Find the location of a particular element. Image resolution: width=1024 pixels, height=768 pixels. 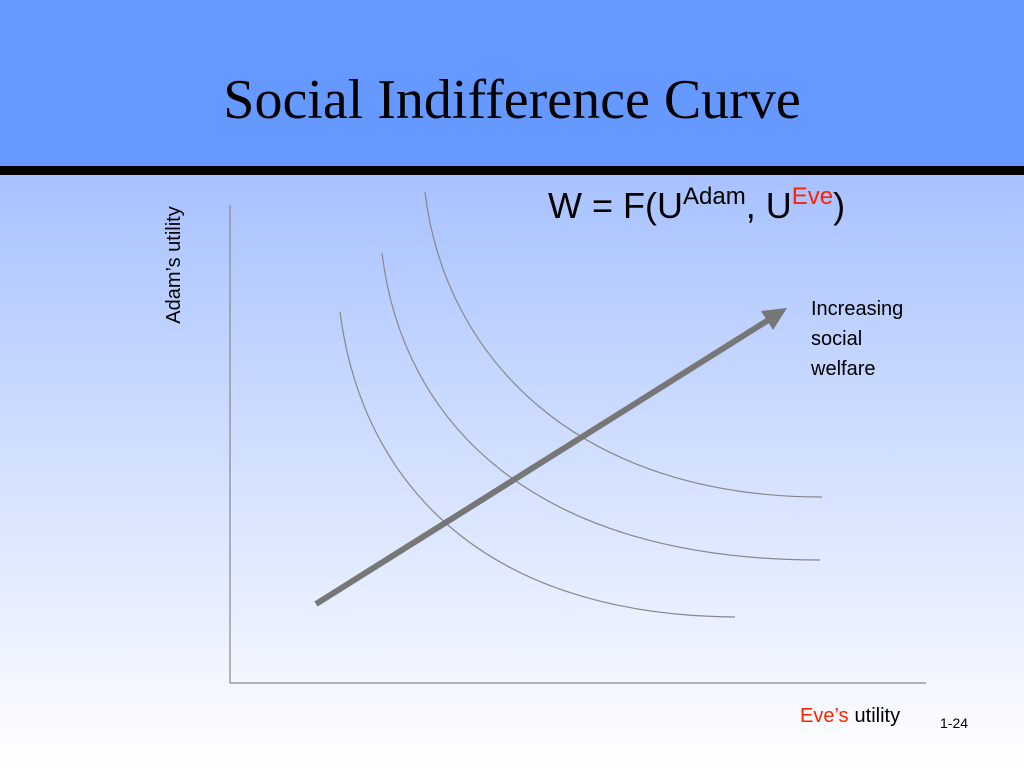

formula-part: ) is located at coordinates (839, 205).